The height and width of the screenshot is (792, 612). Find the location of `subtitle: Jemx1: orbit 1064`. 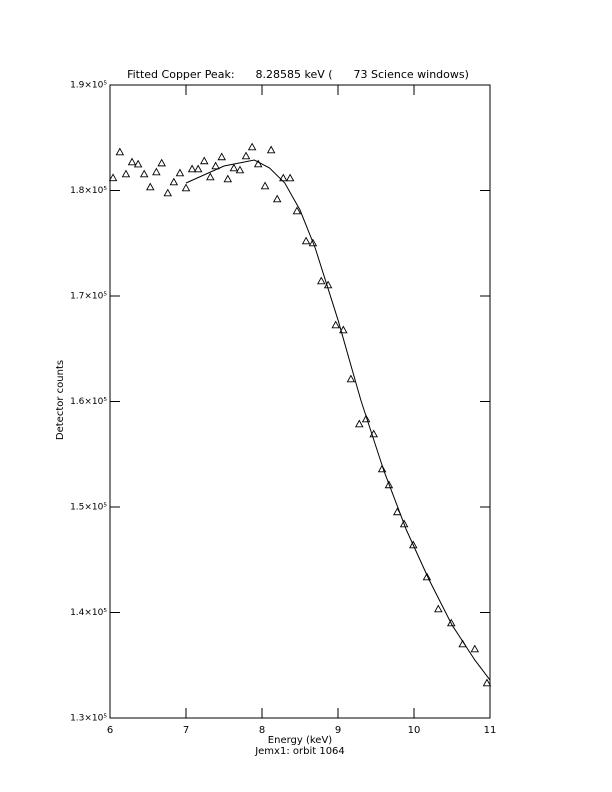

subtitle: Jemx1: orbit 1064 is located at coordinates (299, 751).